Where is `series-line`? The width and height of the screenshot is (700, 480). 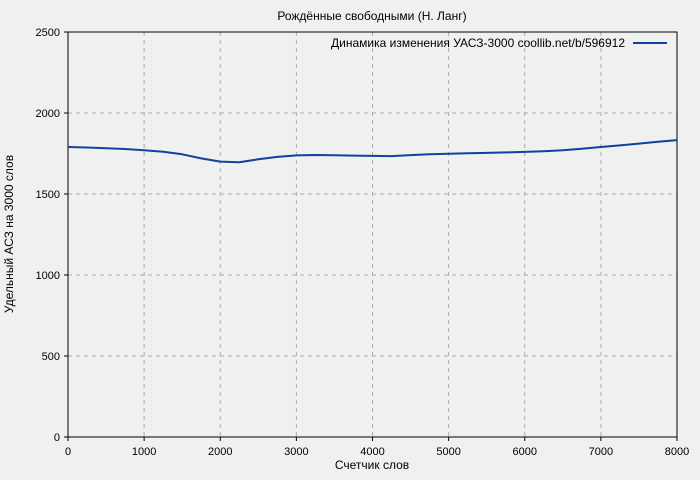 series-line is located at coordinates (372, 151).